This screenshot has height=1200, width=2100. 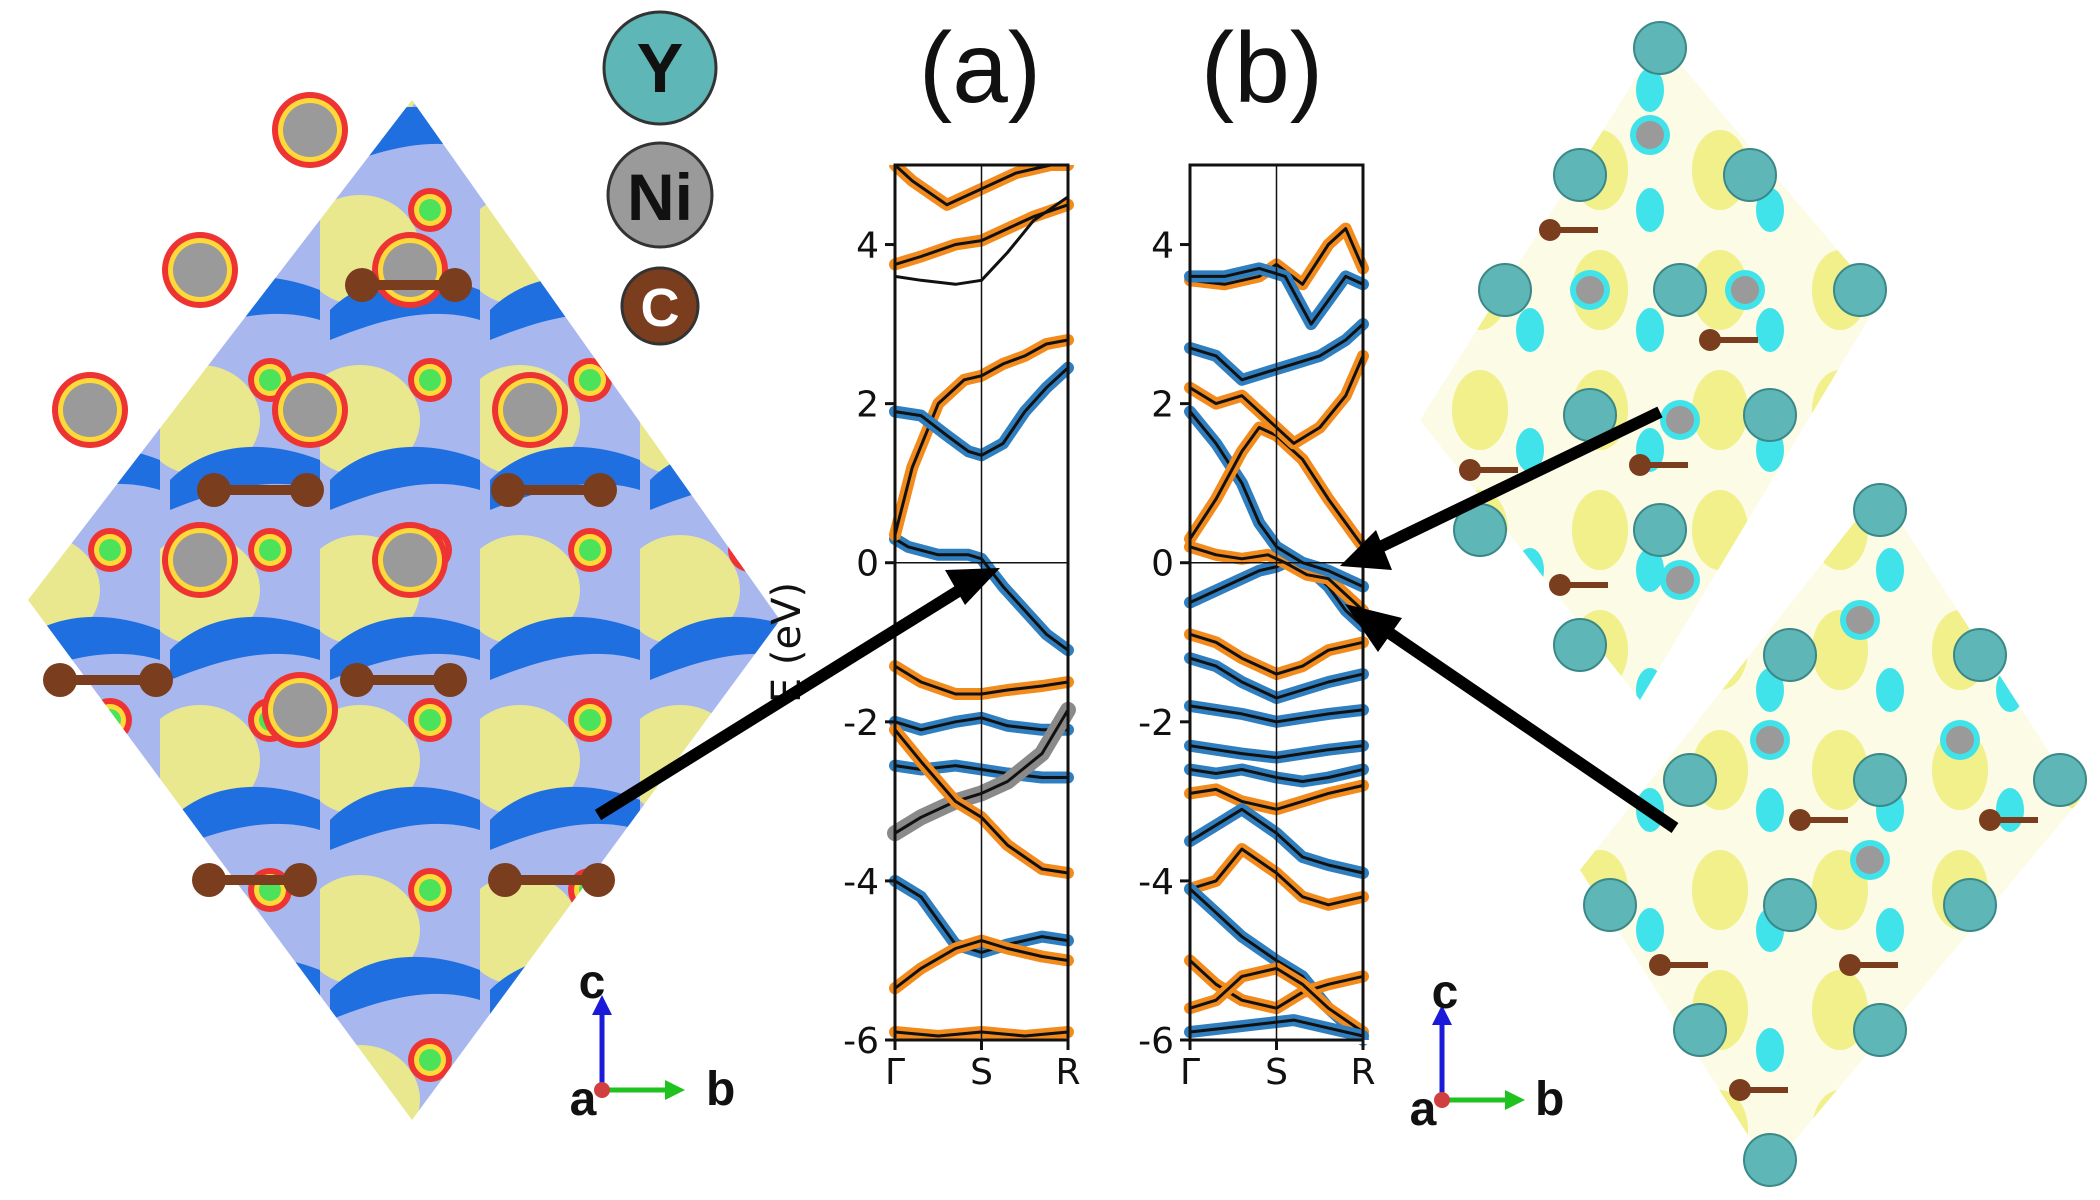 What do you see at coordinates (1366, 550) in the screenshot?
I see `arrow-righttop-to-b-head` at bounding box center [1366, 550].